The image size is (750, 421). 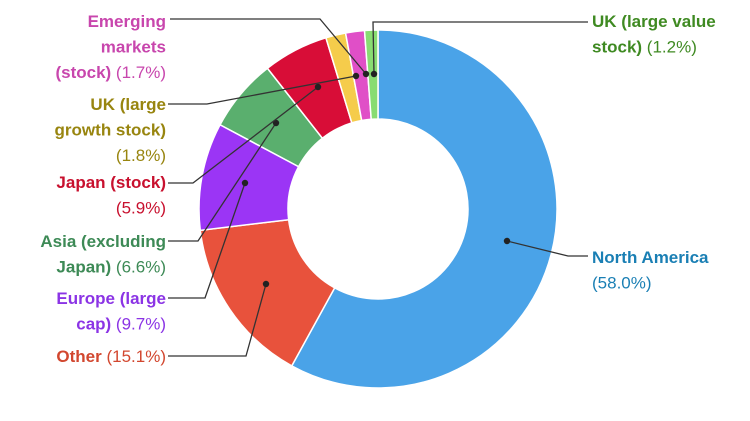 What do you see at coordinates (207, 240) in the screenshot?
I see `leader-line-europe-large-cap` at bounding box center [207, 240].